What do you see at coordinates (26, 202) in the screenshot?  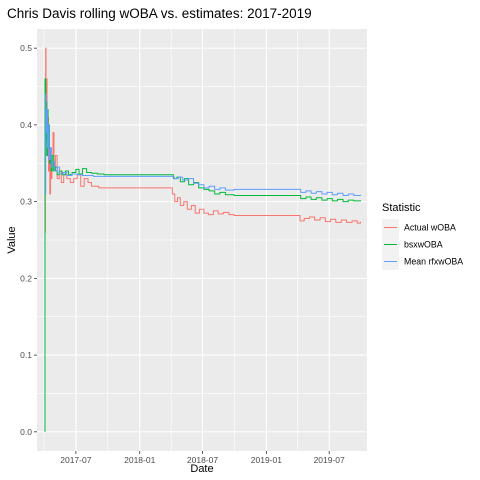 I see `y-tick-label: 0.3` at bounding box center [26, 202].